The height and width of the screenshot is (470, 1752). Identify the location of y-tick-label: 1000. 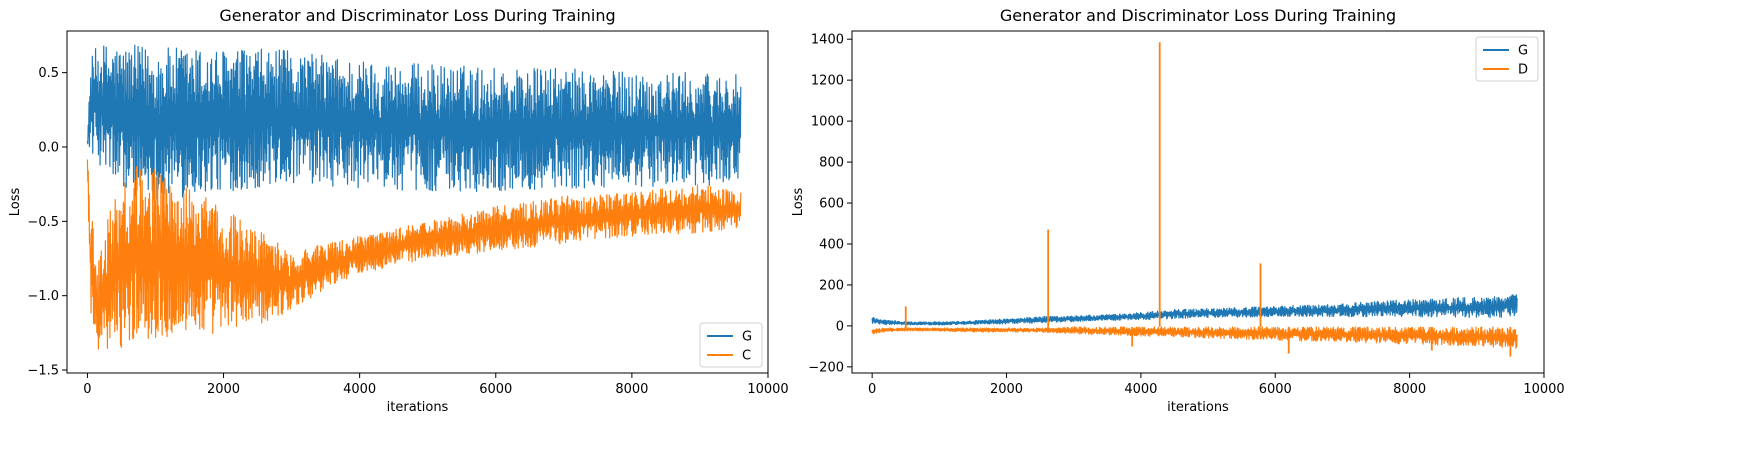
(827, 122).